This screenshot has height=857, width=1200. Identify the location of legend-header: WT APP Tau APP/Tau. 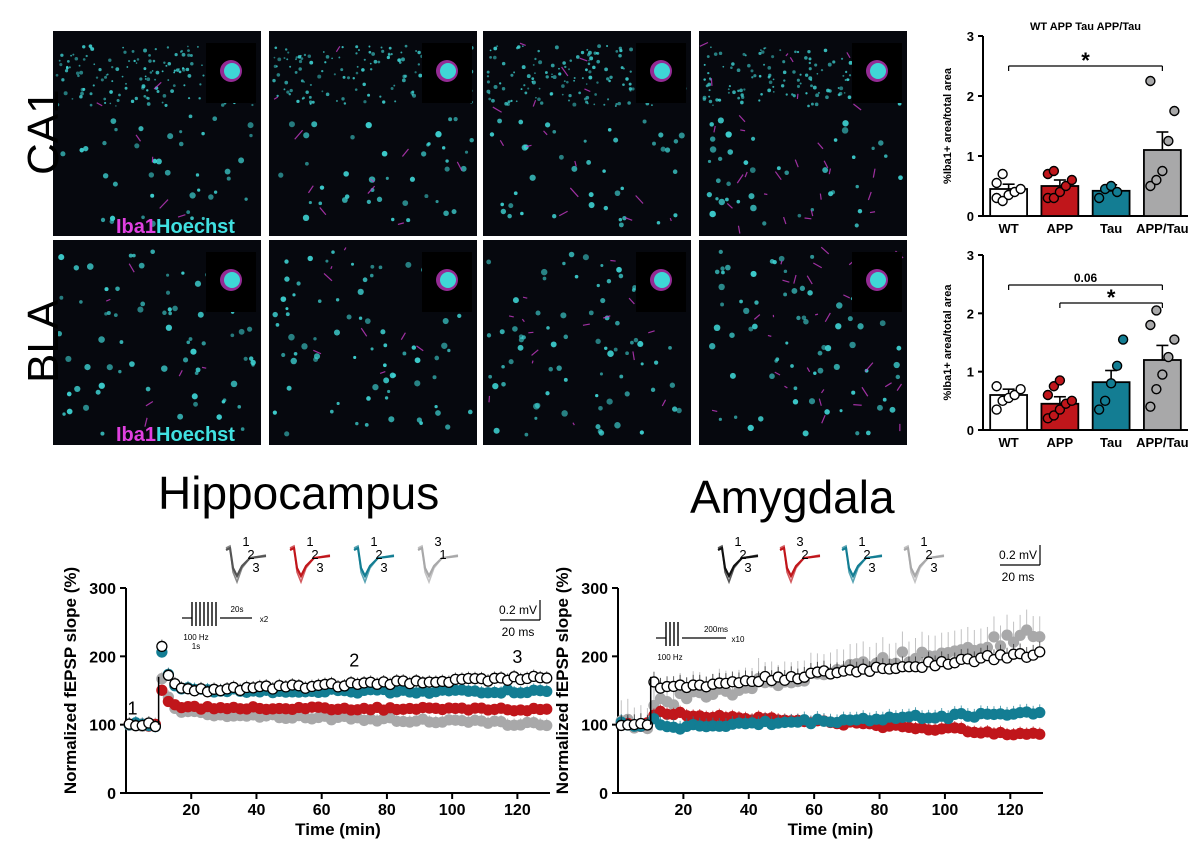
(1085, 27).